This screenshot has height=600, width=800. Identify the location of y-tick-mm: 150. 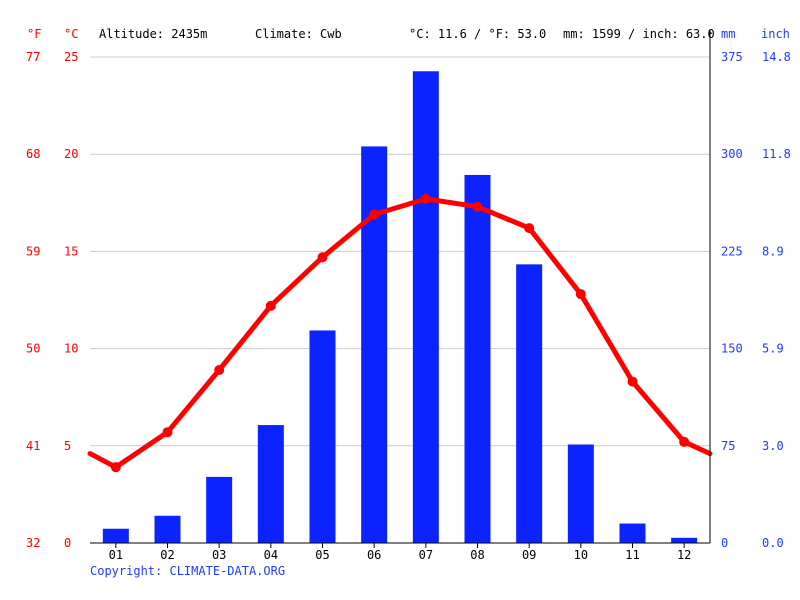
(732, 349).